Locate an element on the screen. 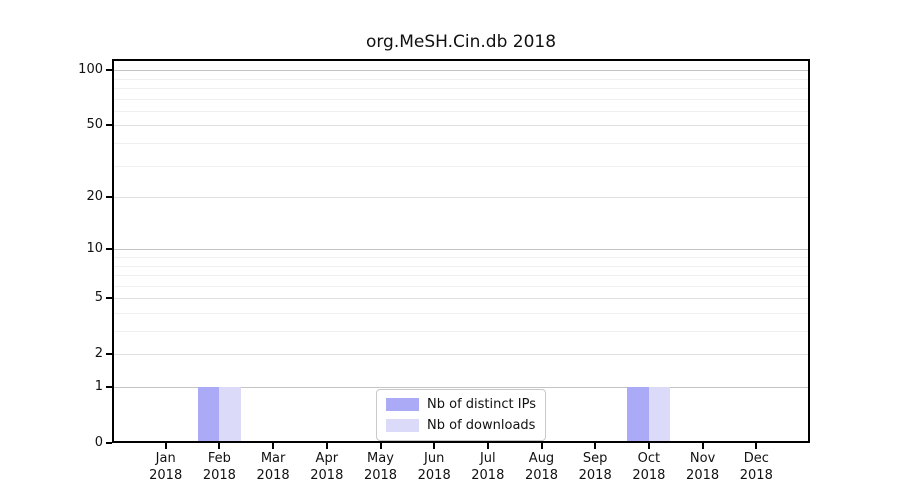  legend-item-downloads: Nb of downloads is located at coordinates (461, 425).